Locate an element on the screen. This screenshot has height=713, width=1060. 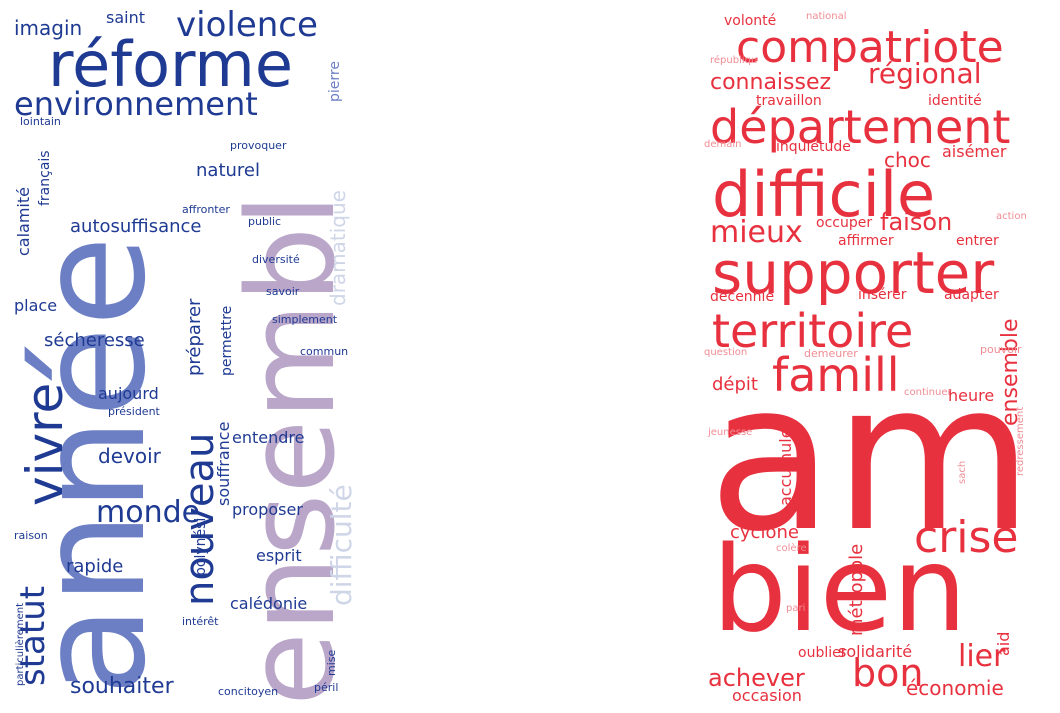
cloud-word: faison is located at coordinates (916, 222).